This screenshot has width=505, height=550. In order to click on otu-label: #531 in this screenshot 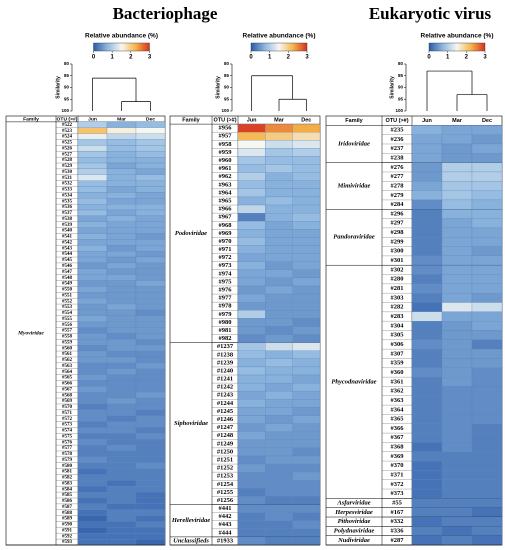, I will do `click(67, 178)`.